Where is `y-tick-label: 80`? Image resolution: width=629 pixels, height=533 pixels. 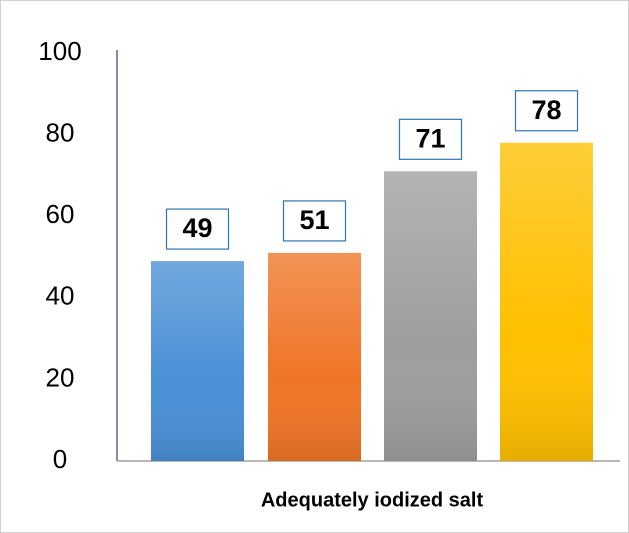 y-tick-label: 80 is located at coordinates (60, 132).